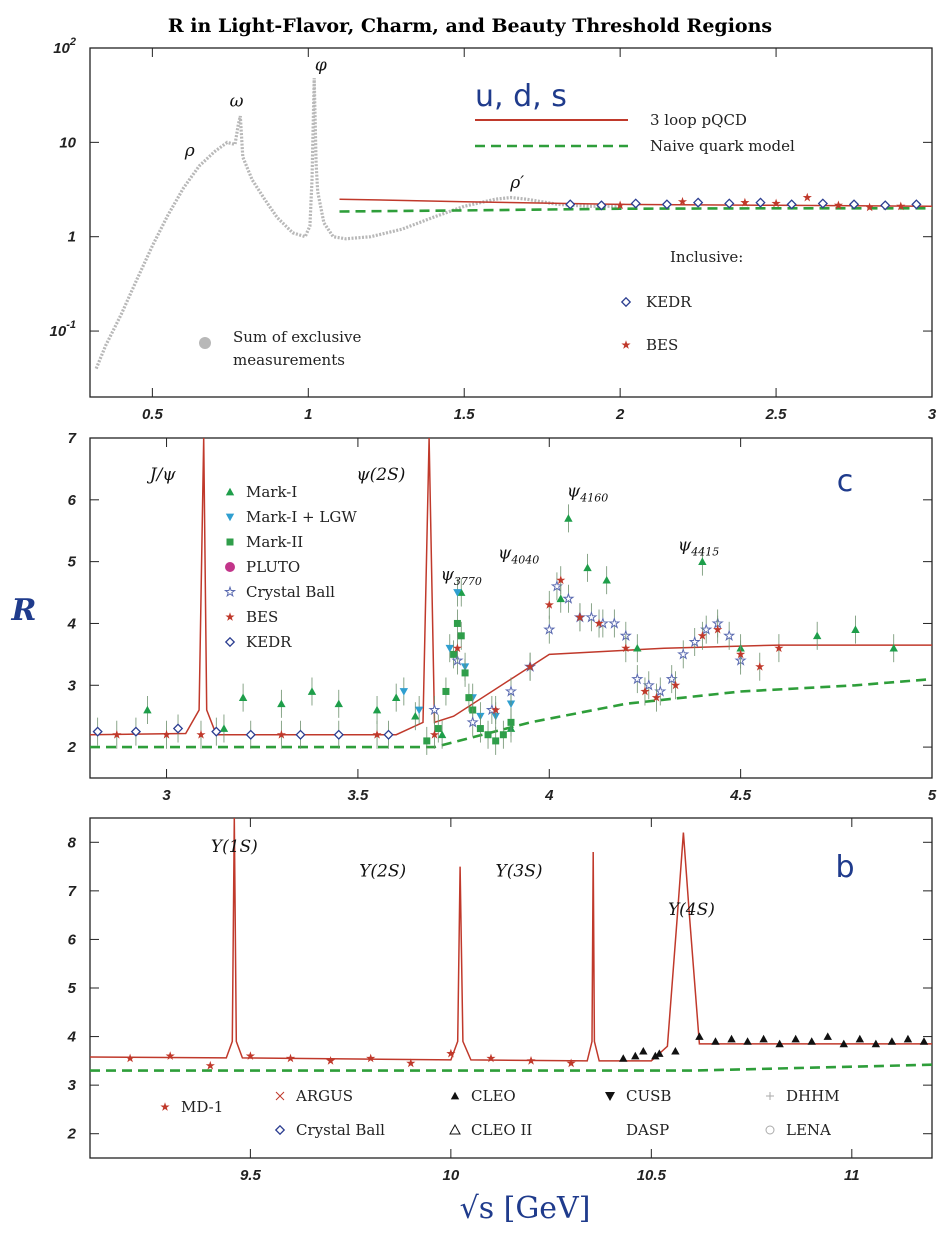 This screenshot has height=1235, width=941. What do you see at coordinates (648, 1096) in the screenshot?
I see `legend-label: CUSB` at bounding box center [648, 1096].